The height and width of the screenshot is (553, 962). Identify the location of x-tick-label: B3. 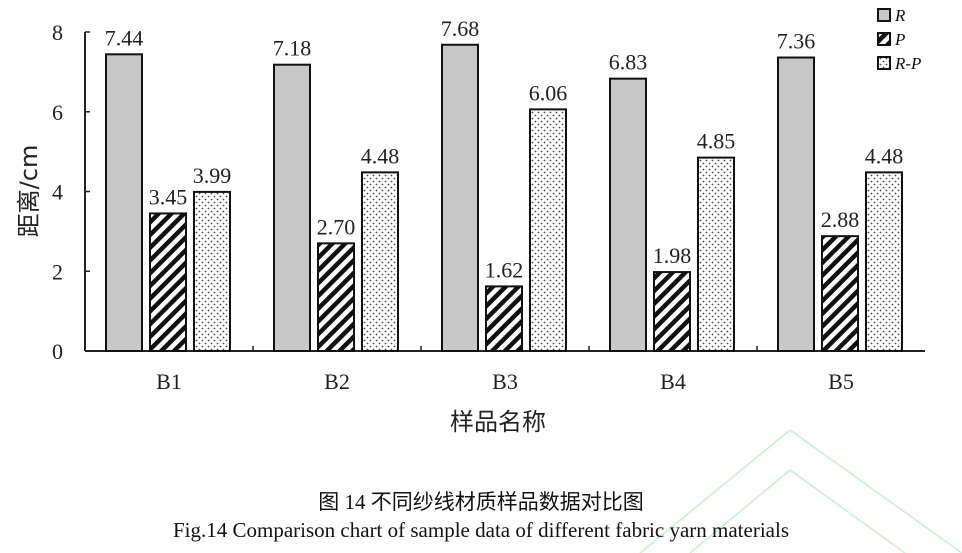
(505, 381).